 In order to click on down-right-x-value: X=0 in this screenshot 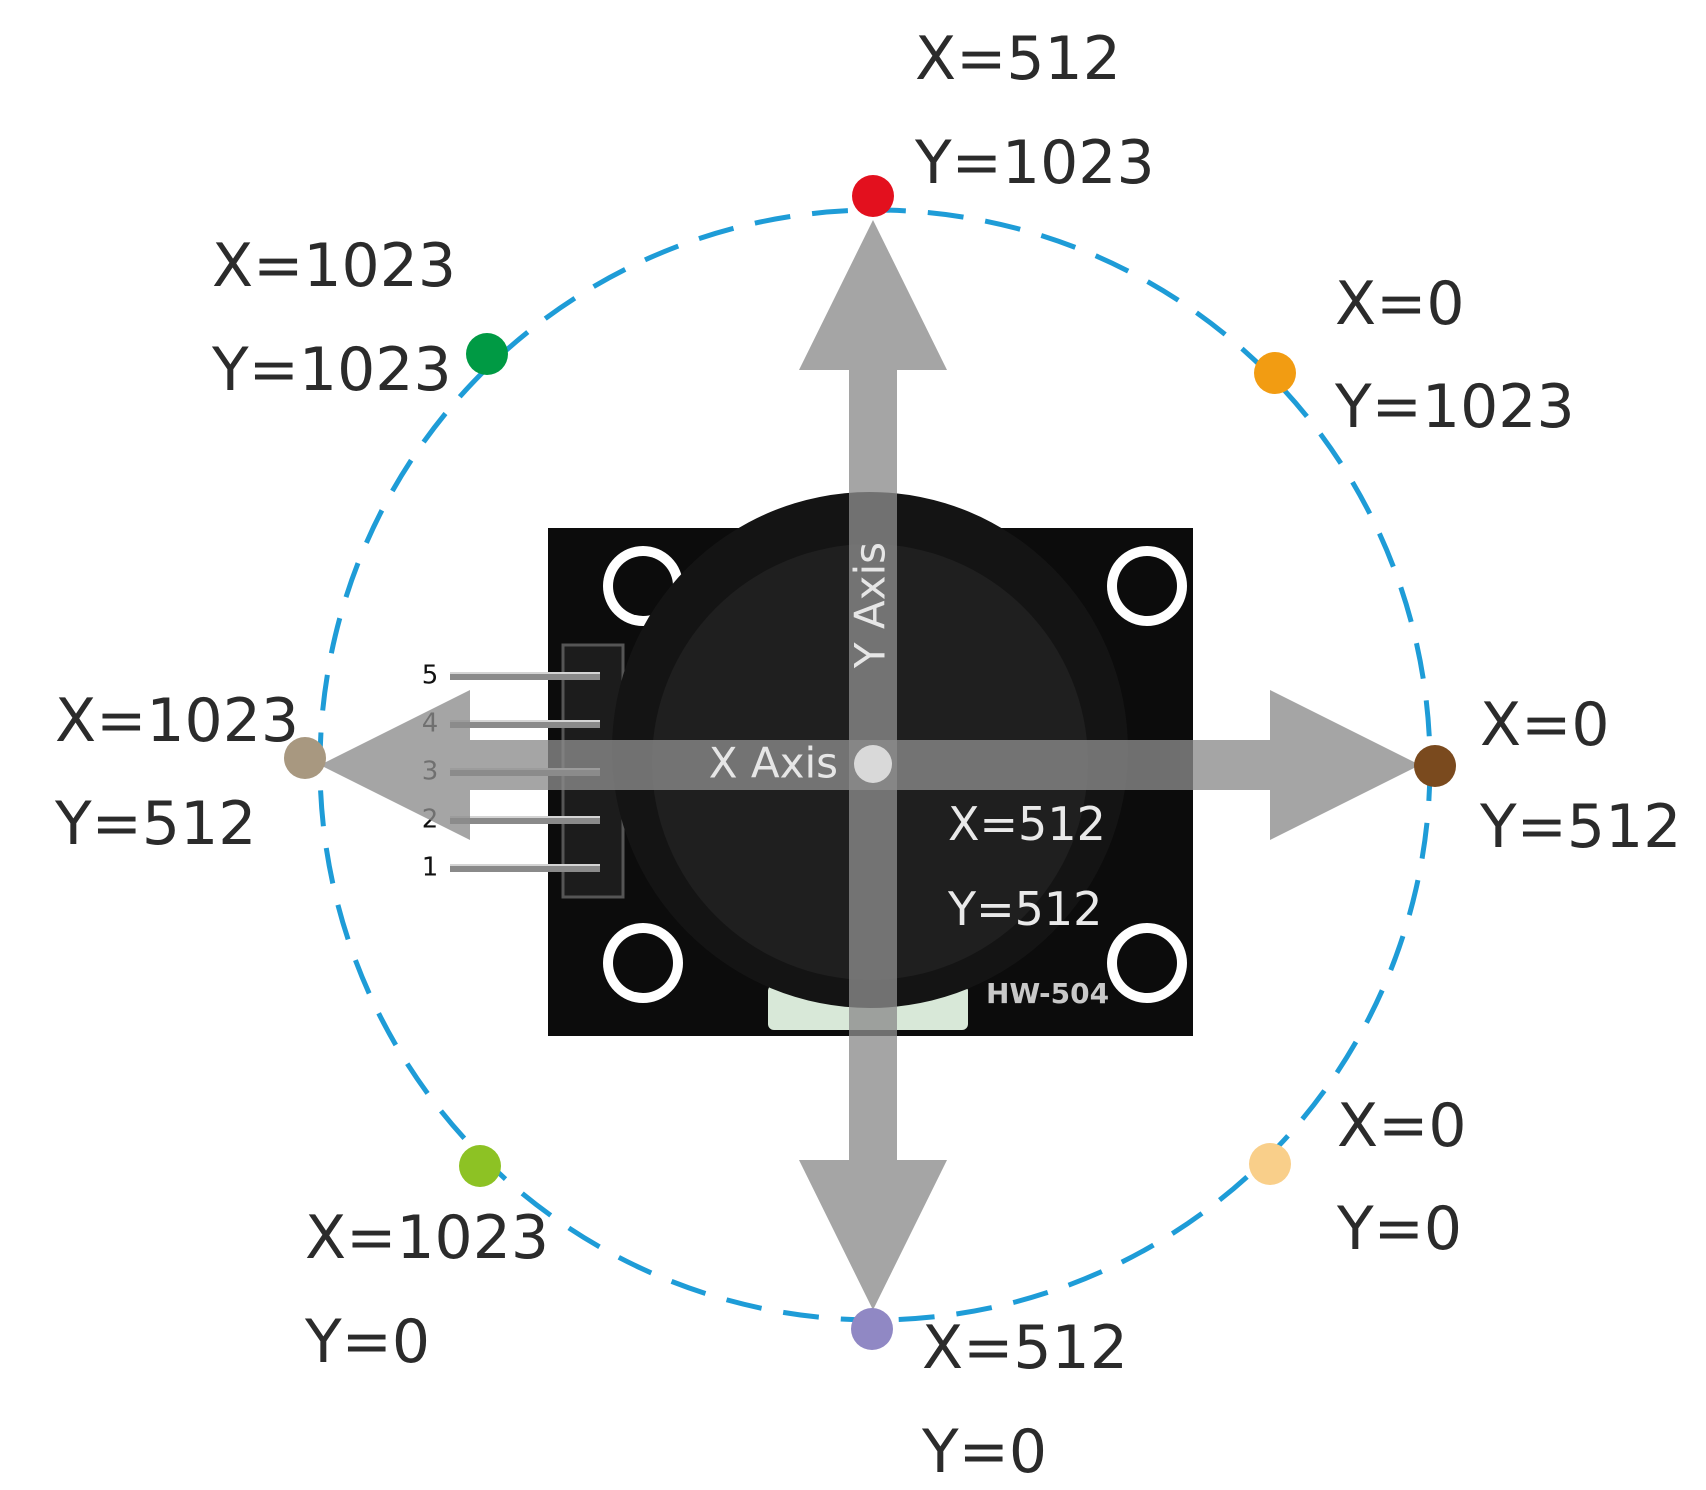, I will do `click(1402, 1126)`.